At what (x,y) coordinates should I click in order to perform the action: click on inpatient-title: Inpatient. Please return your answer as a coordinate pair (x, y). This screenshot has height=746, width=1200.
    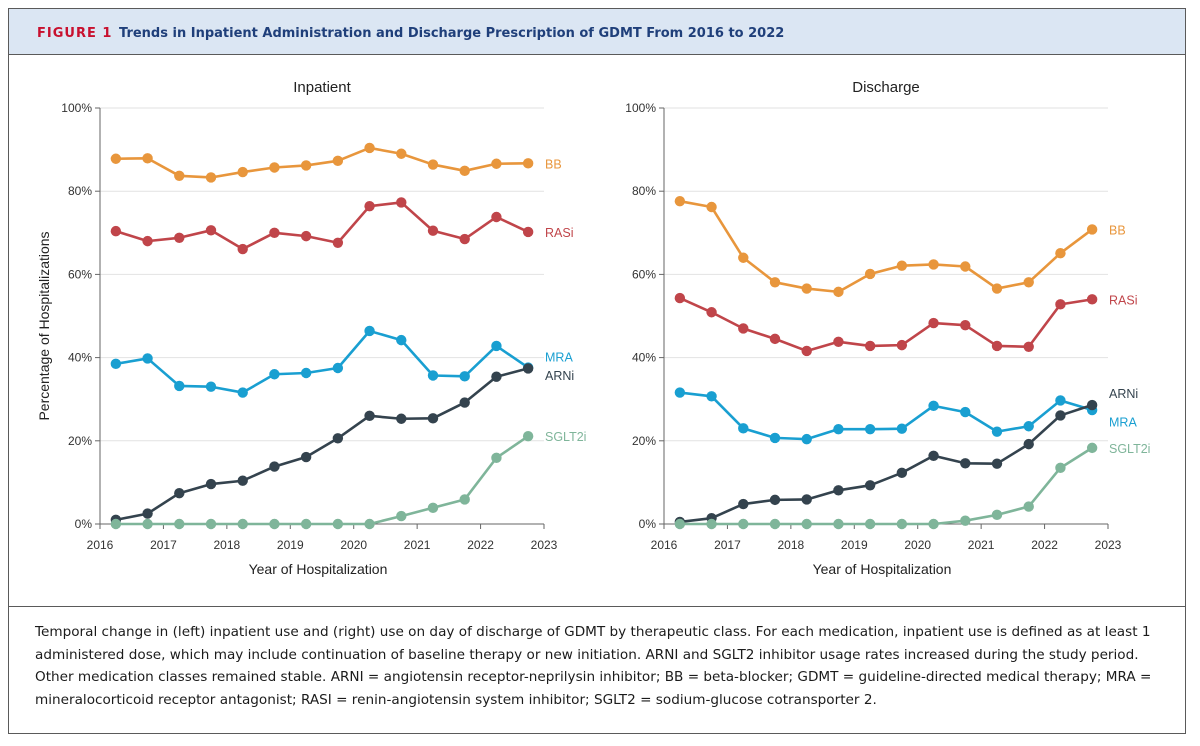
    Looking at the image, I should click on (322, 87).